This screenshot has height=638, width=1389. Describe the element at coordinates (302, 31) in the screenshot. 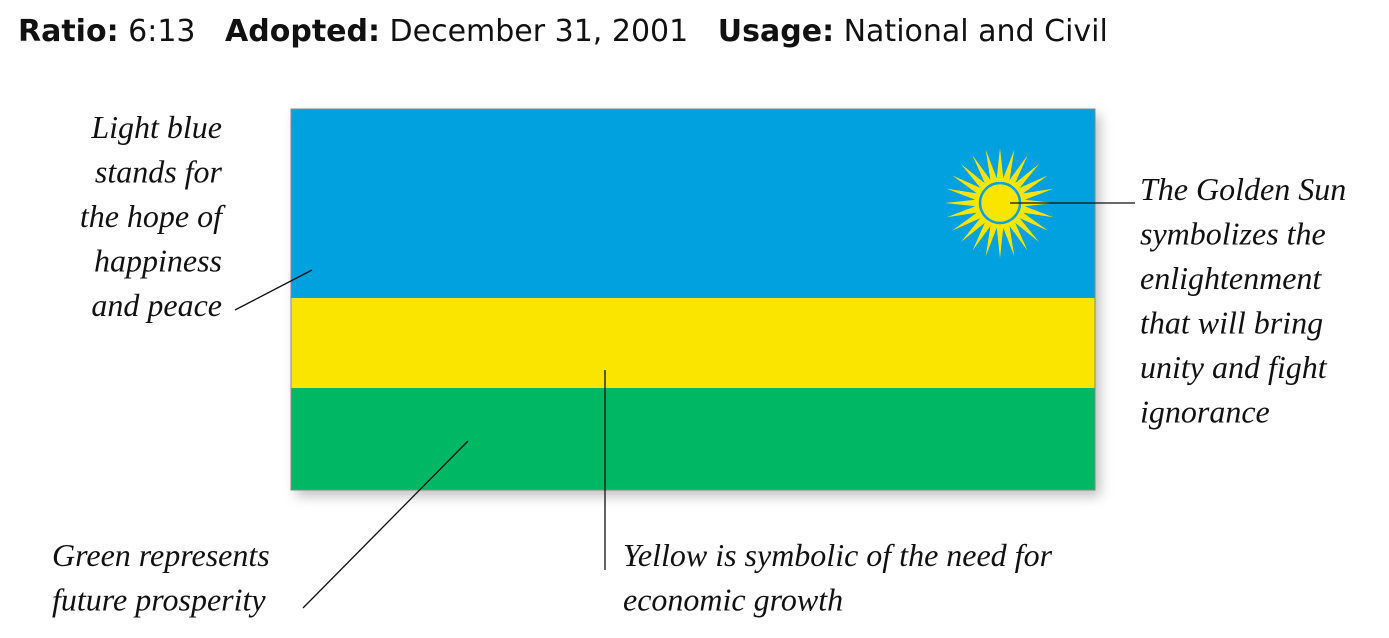

I see `header-label: Adopted:` at that location.